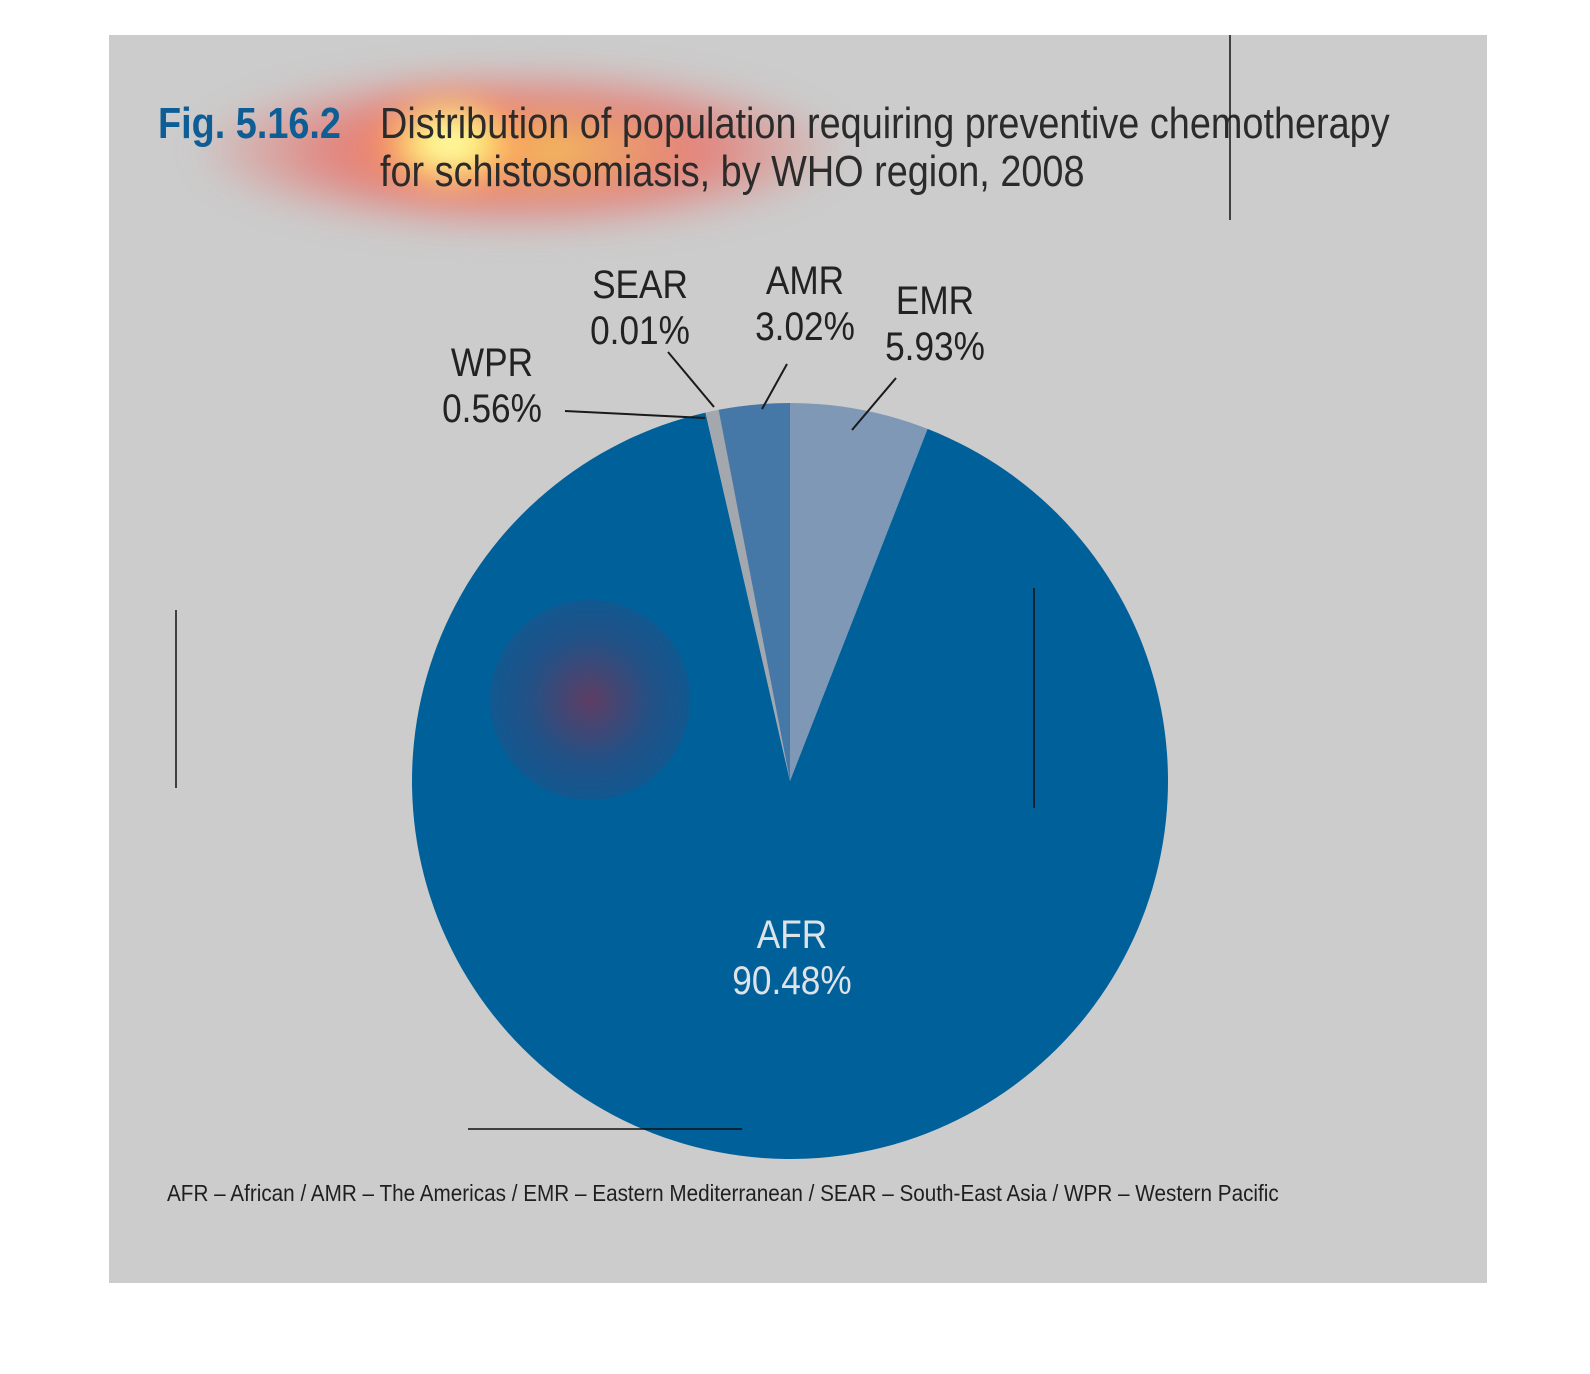  I want to click on pie-slice-wpr, so click(747, 595).